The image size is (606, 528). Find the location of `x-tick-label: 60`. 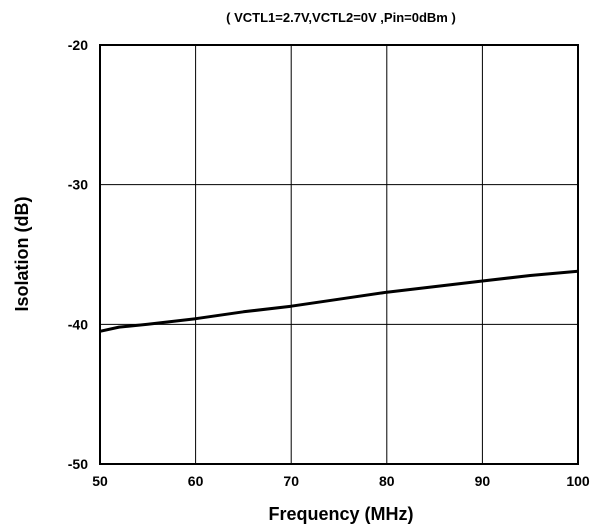

x-tick-label: 60 is located at coordinates (196, 481).